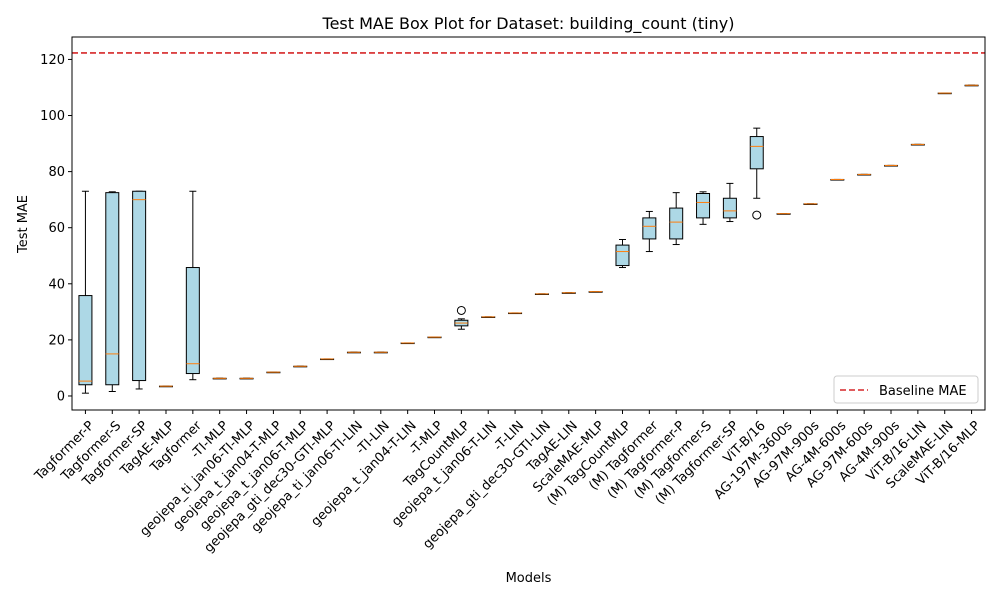 Image resolution: width=1000 pixels, height=600 pixels. I want to click on legend-baseline-label: Baseline MAE, so click(923, 391).